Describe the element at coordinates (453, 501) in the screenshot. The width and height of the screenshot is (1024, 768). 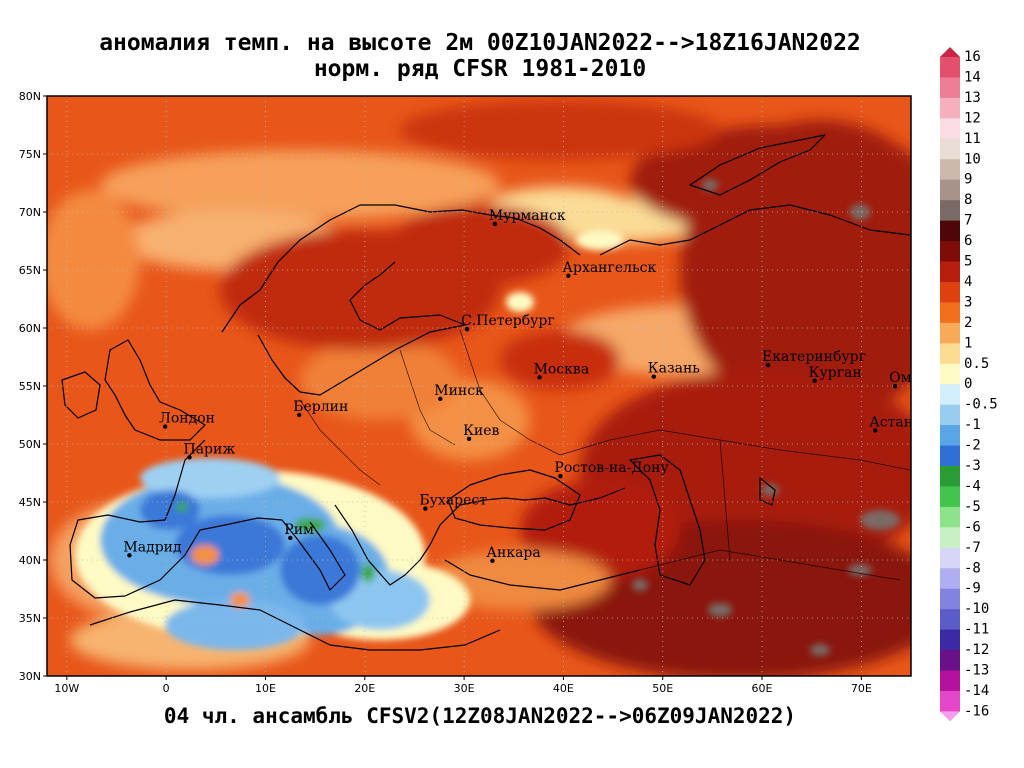
I see `city-label: Бухарест` at that location.